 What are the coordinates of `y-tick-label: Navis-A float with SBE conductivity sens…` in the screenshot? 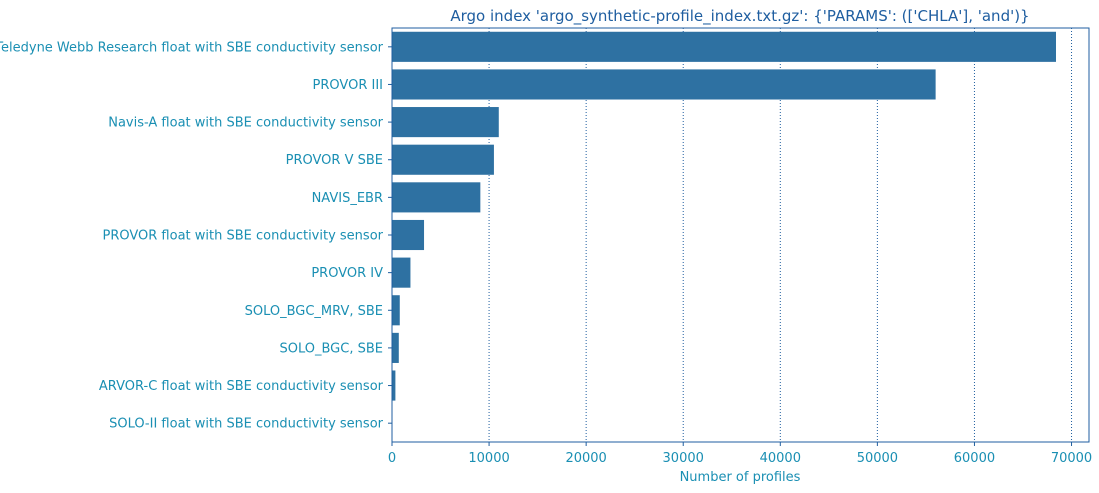 It's located at (245, 123).